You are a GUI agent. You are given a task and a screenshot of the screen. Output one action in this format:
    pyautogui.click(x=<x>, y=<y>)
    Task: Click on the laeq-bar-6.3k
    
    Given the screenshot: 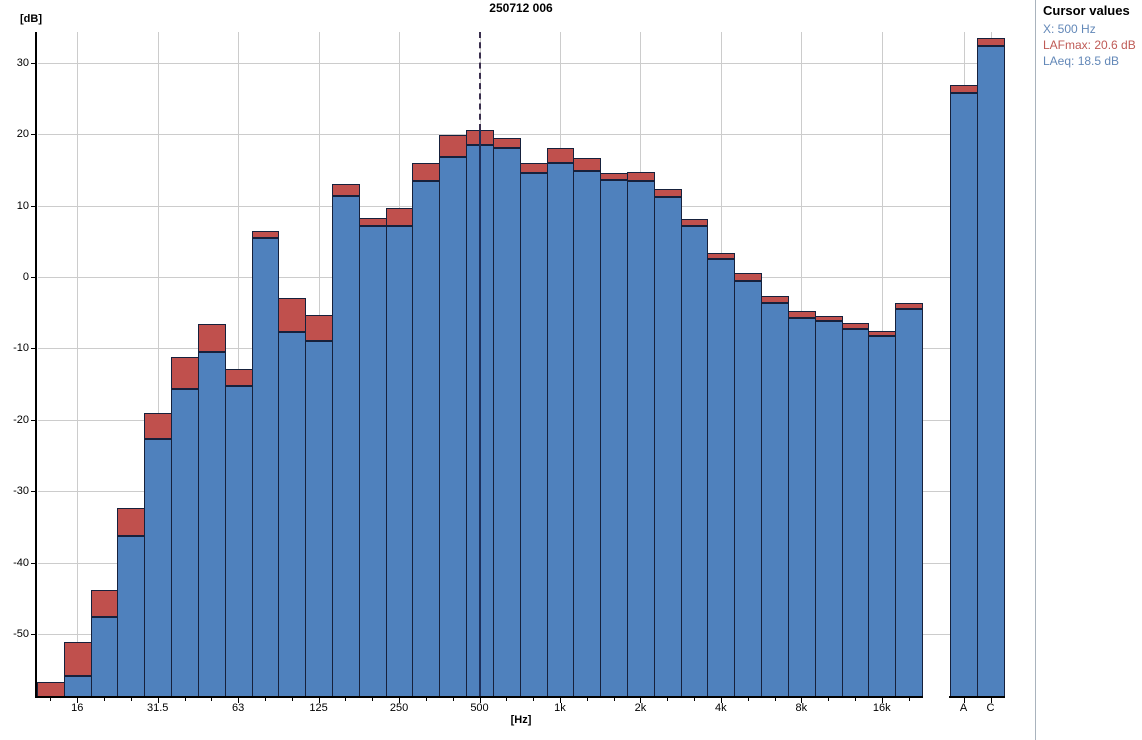 What is the action you would take?
    pyautogui.click(x=775, y=500)
    